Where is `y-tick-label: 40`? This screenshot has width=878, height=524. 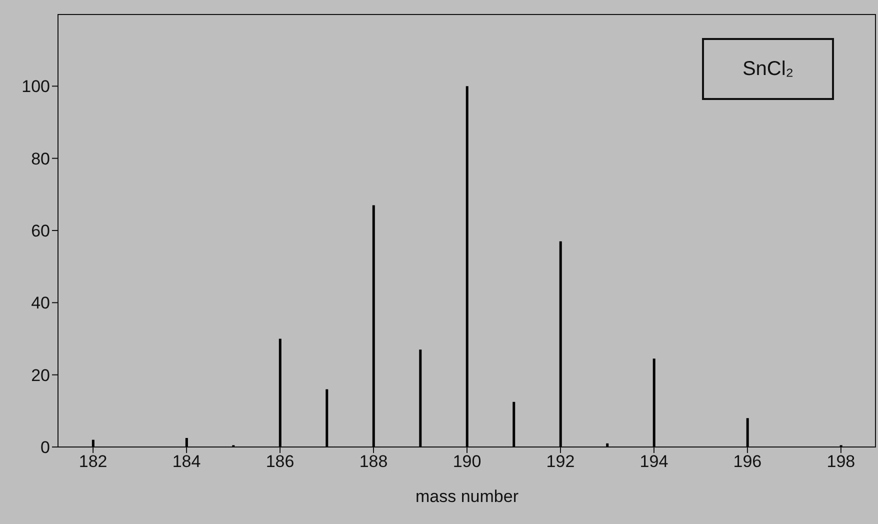 y-tick-label: 40 is located at coordinates (40, 303).